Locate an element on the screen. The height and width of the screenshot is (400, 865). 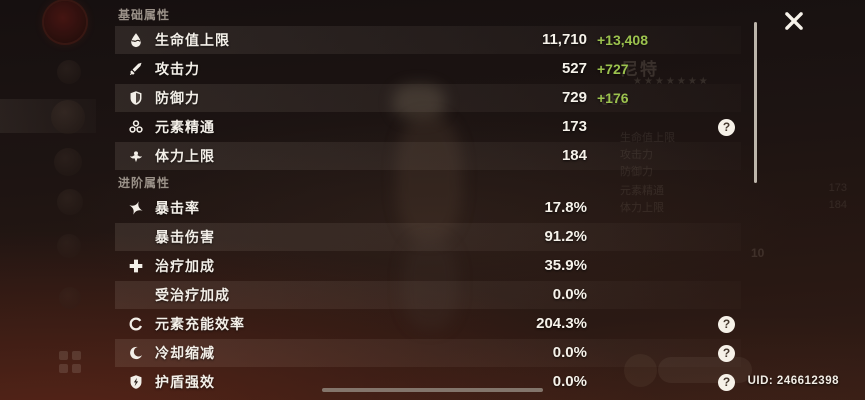
character-figure-body is located at coordinates (429, 178).